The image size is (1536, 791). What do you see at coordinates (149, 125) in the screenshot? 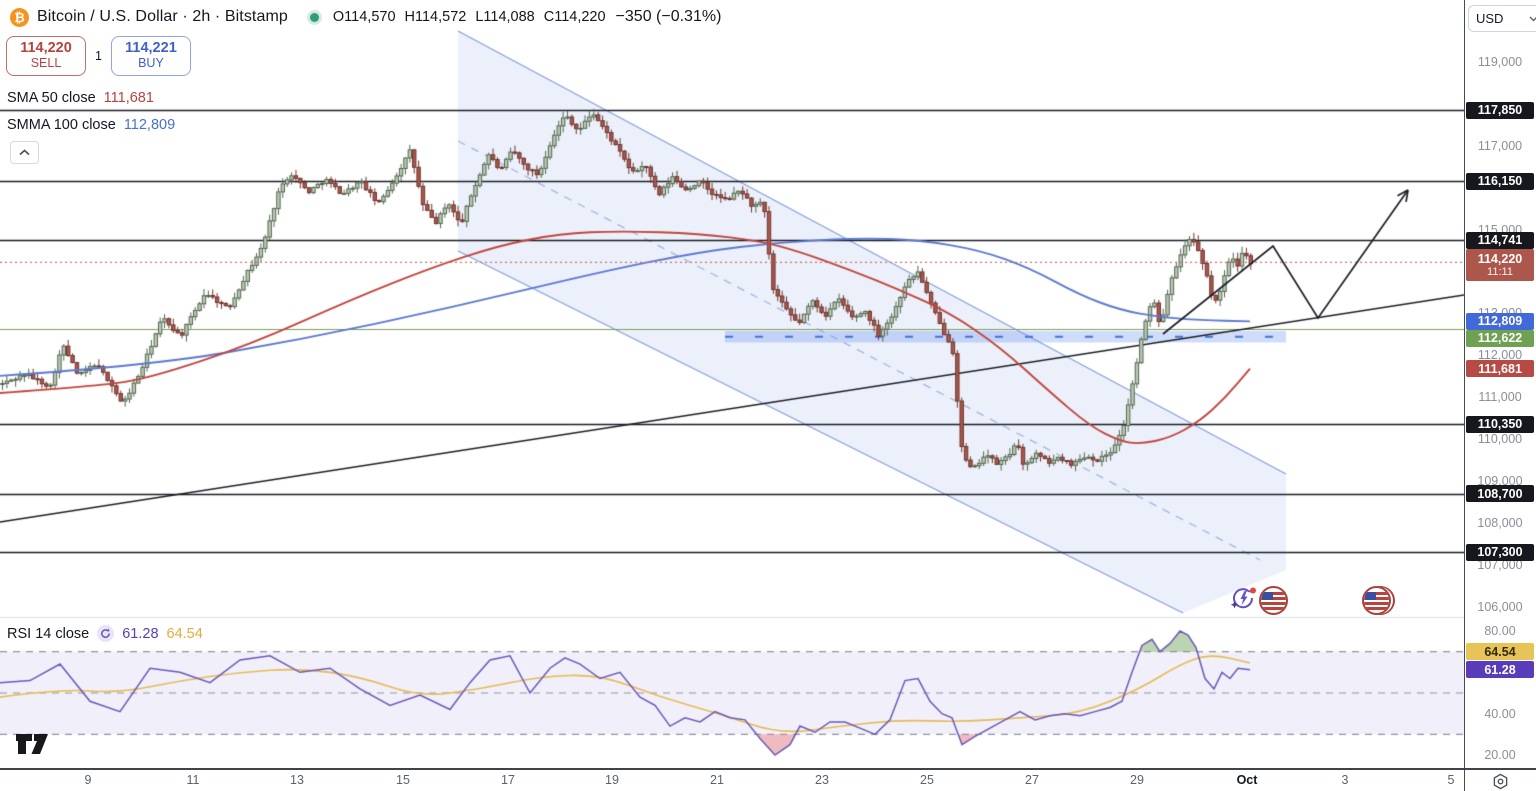
I see `smma100-value: 112,809` at bounding box center [149, 125].